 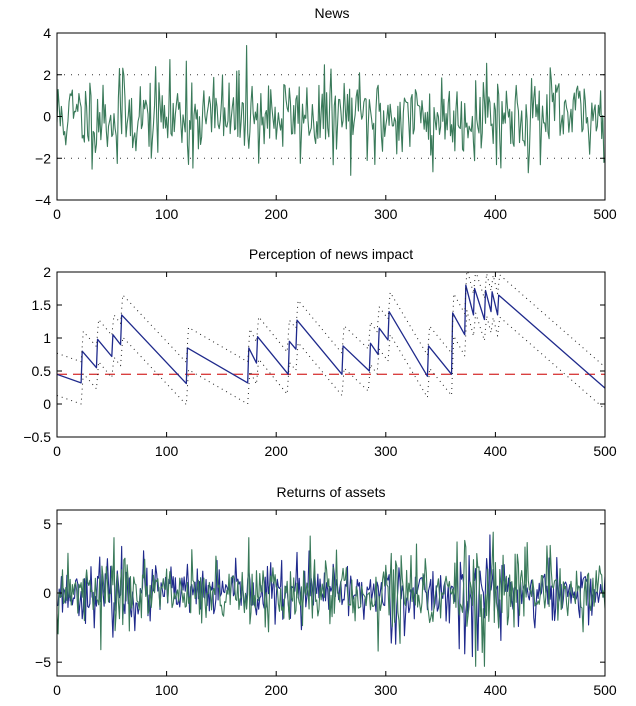 What do you see at coordinates (47, 338) in the screenshot?
I see `y-tick-label: 1` at bounding box center [47, 338].